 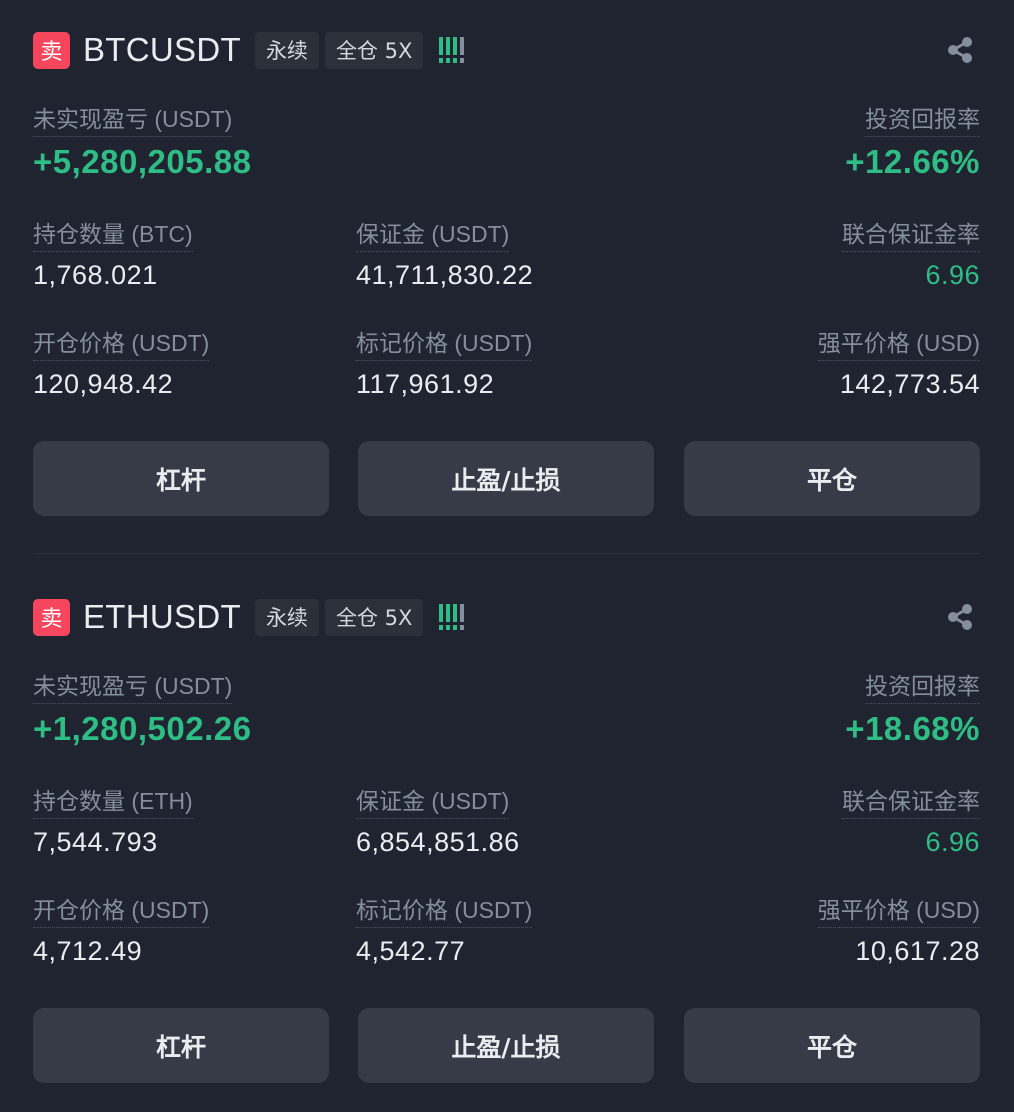 I want to click on liquidation-price: 强平价格 (USD) 10,617.28, so click(x=898, y=929).